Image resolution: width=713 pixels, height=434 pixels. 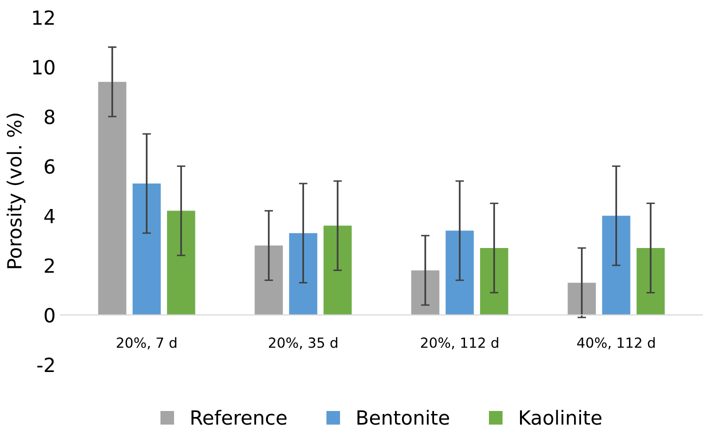 I want to click on y-tick-label: 4, so click(x=49, y=216).